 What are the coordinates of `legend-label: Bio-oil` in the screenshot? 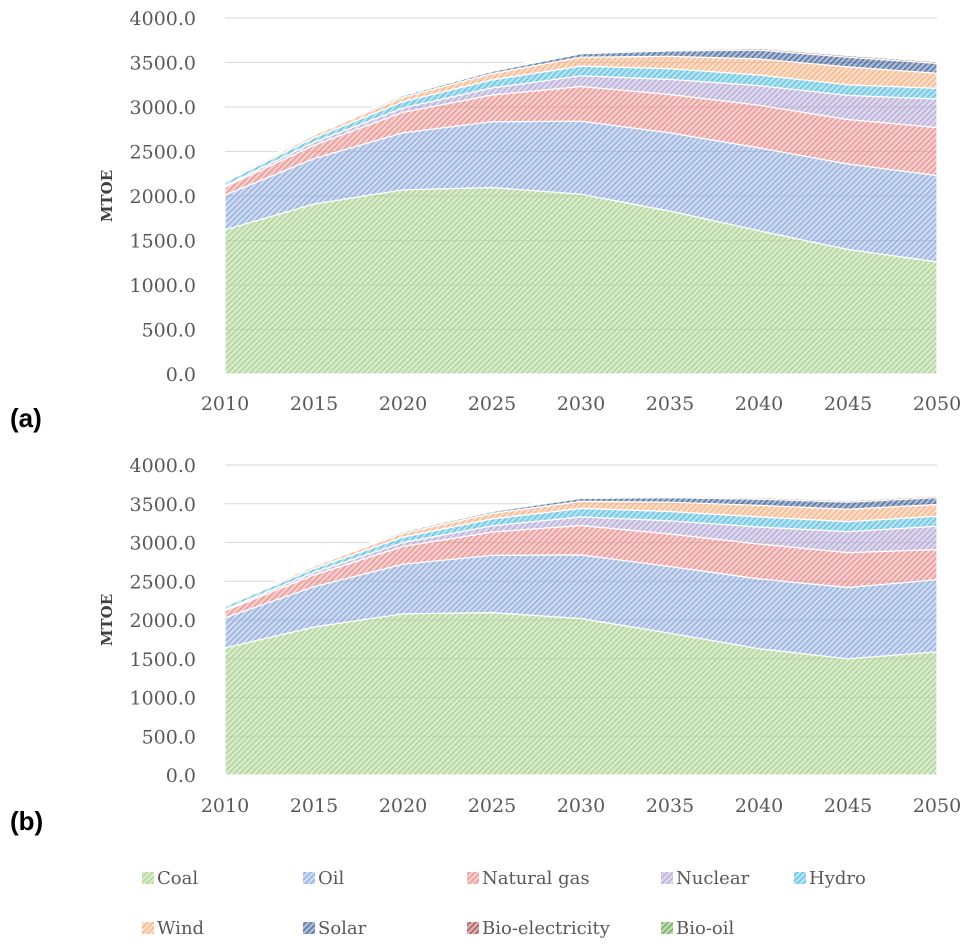 It's located at (705, 928).